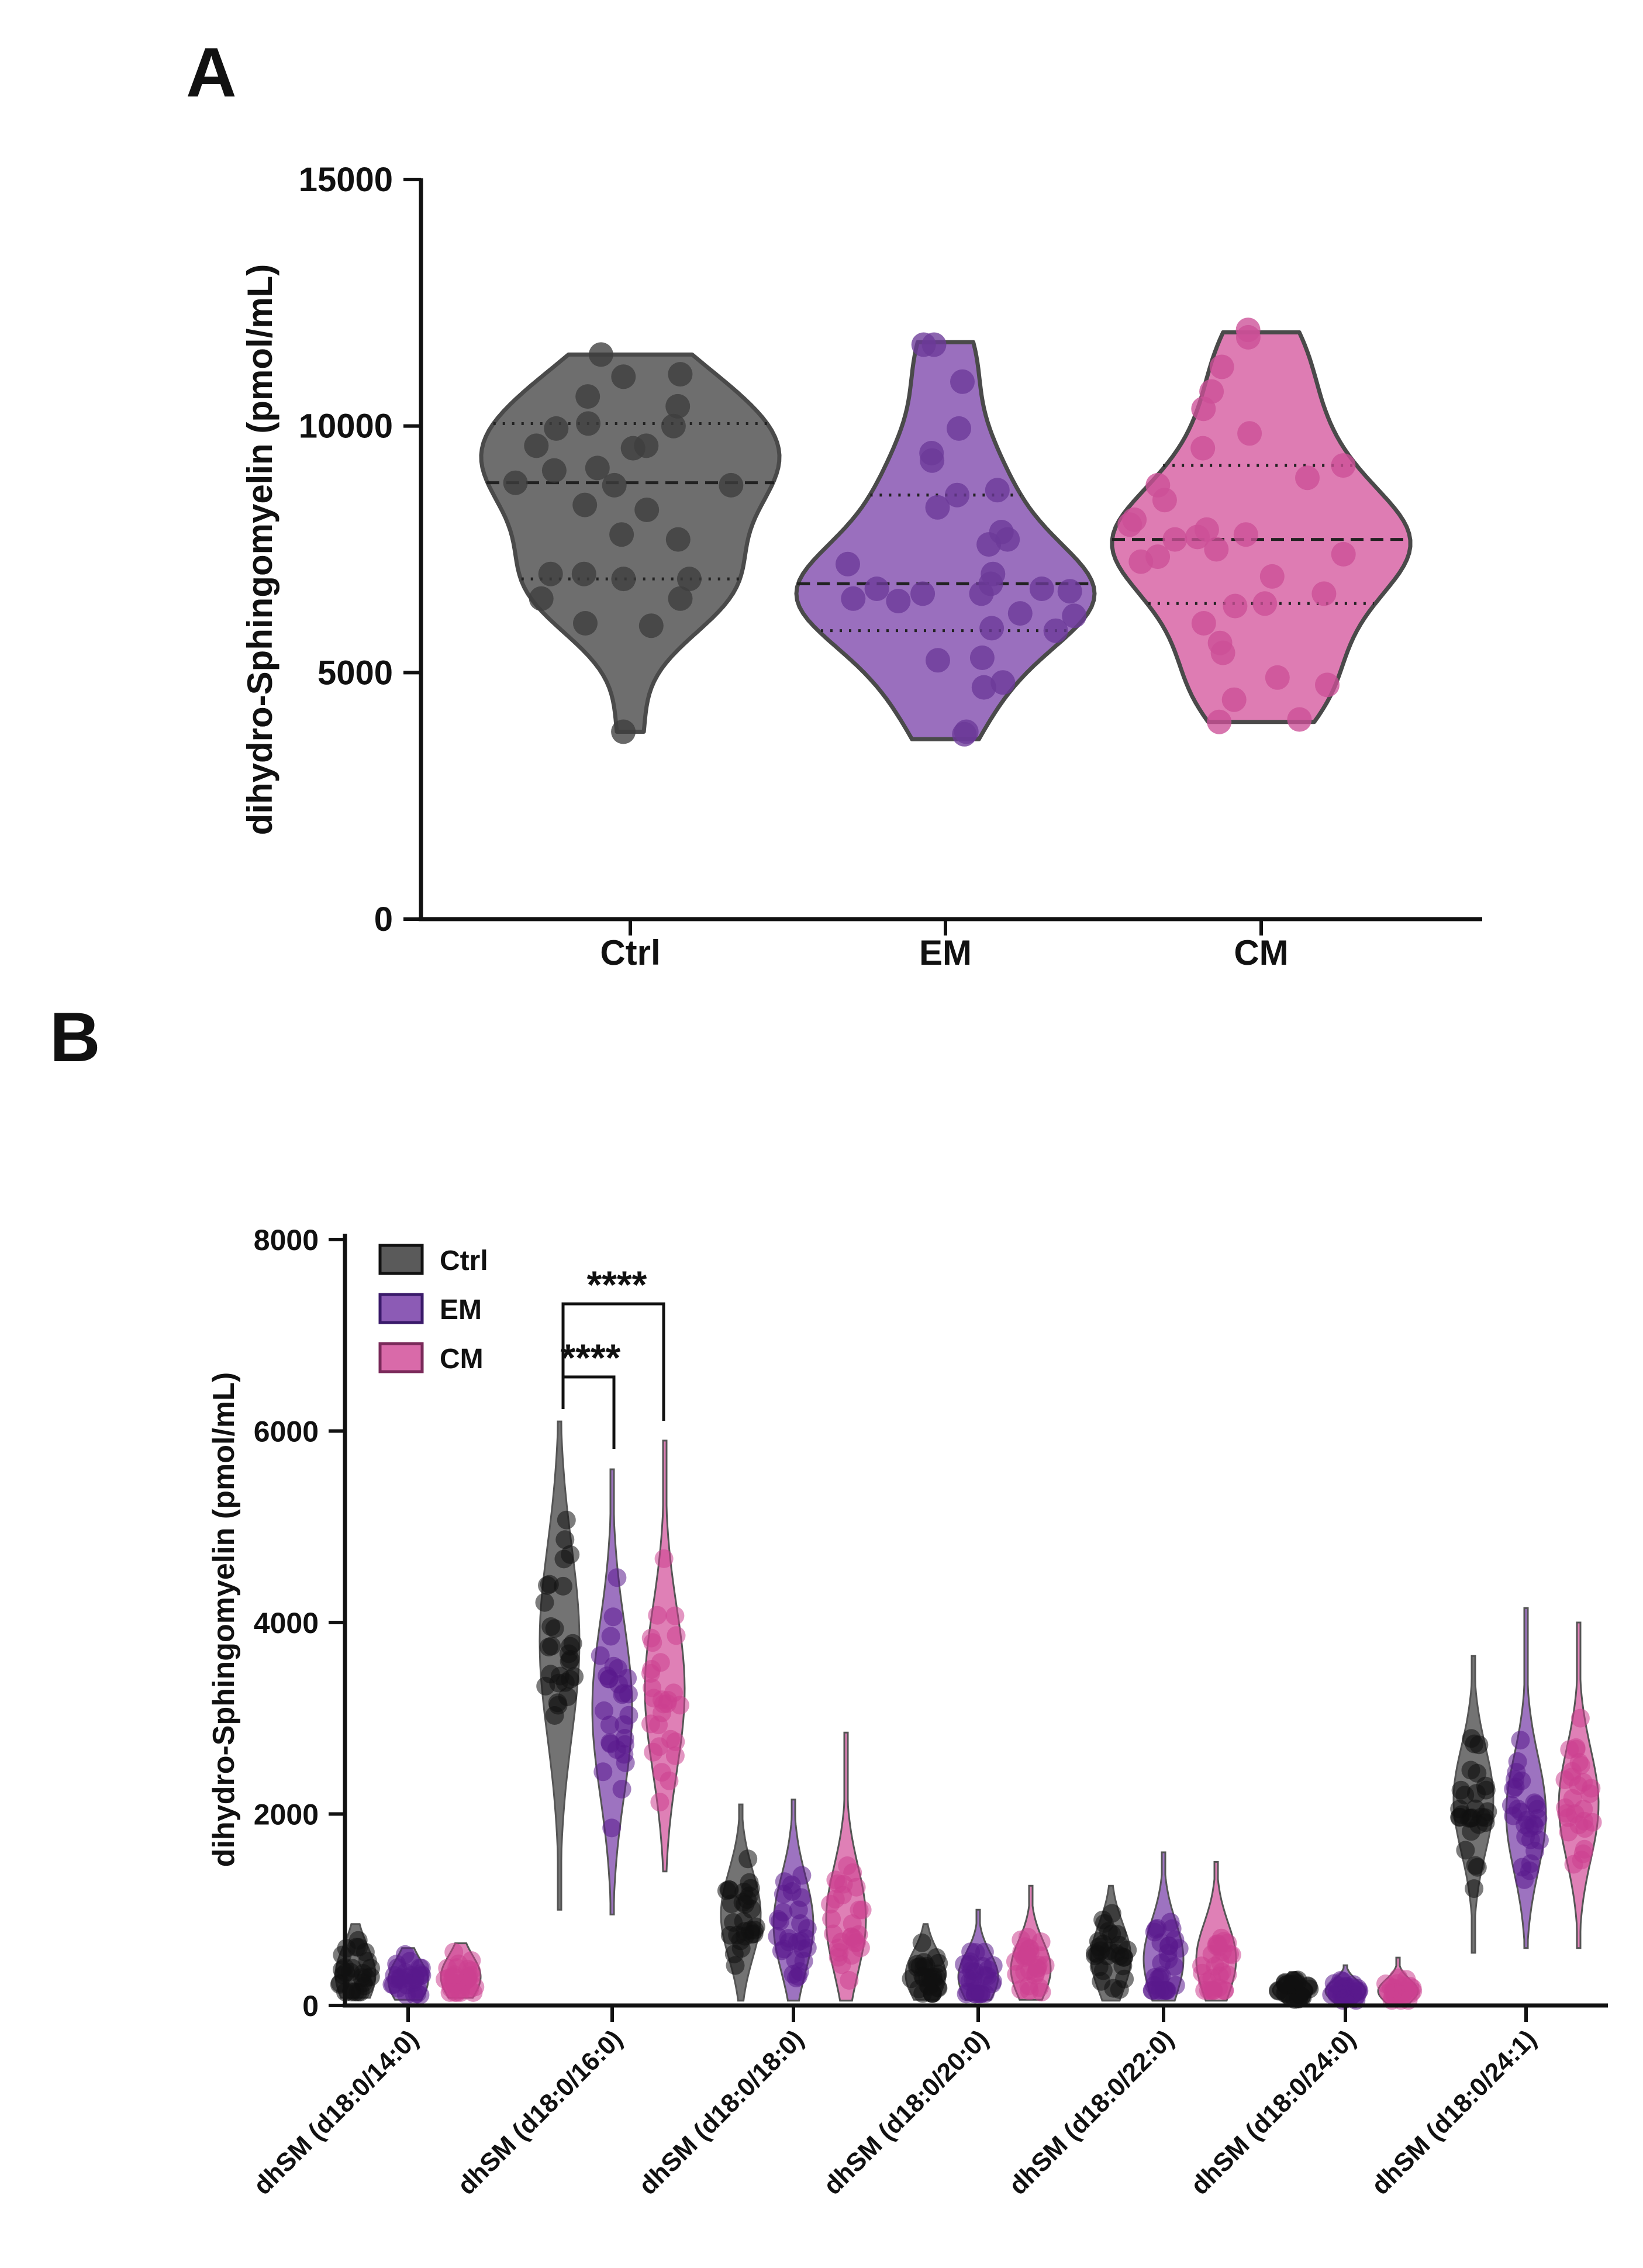 This screenshot has height=2268, width=1643. I want to click on legend-label-cm: CM, so click(462, 1359).